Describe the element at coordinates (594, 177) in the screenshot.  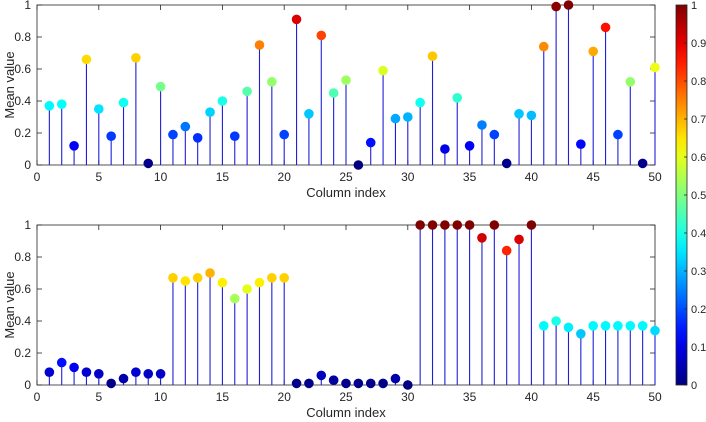
I see `x-tick-label: 45` at that location.